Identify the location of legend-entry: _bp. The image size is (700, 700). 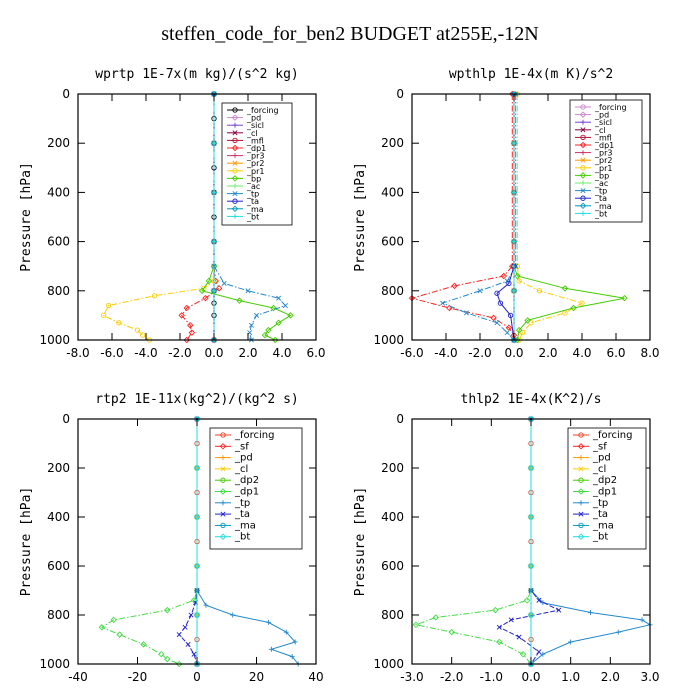
(592, 175).